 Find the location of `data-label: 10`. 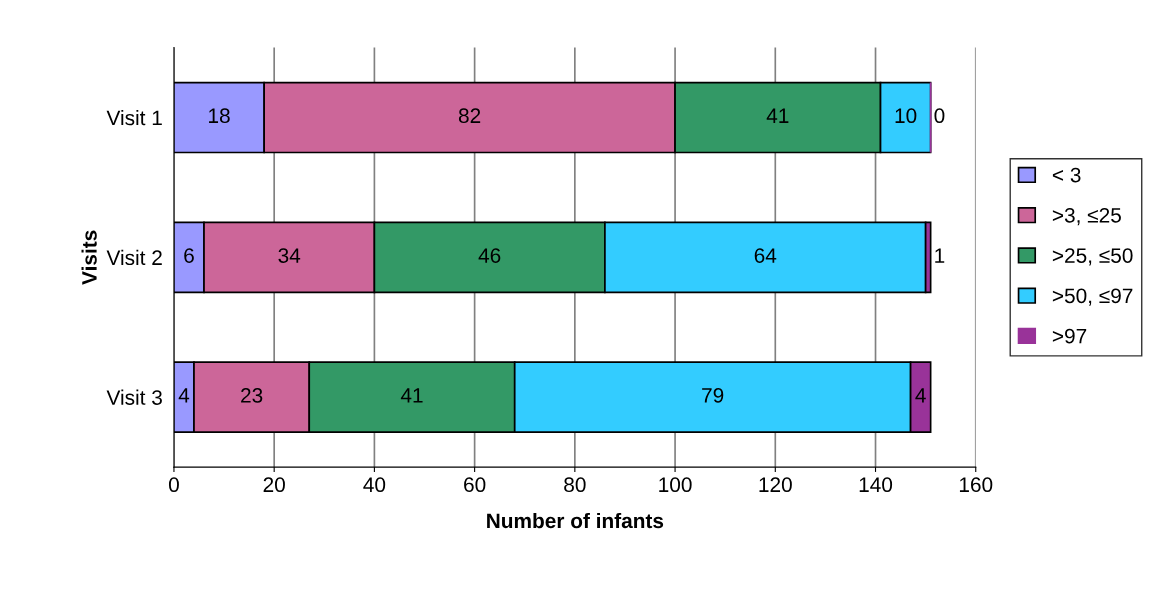

data-label: 10 is located at coordinates (906, 116).